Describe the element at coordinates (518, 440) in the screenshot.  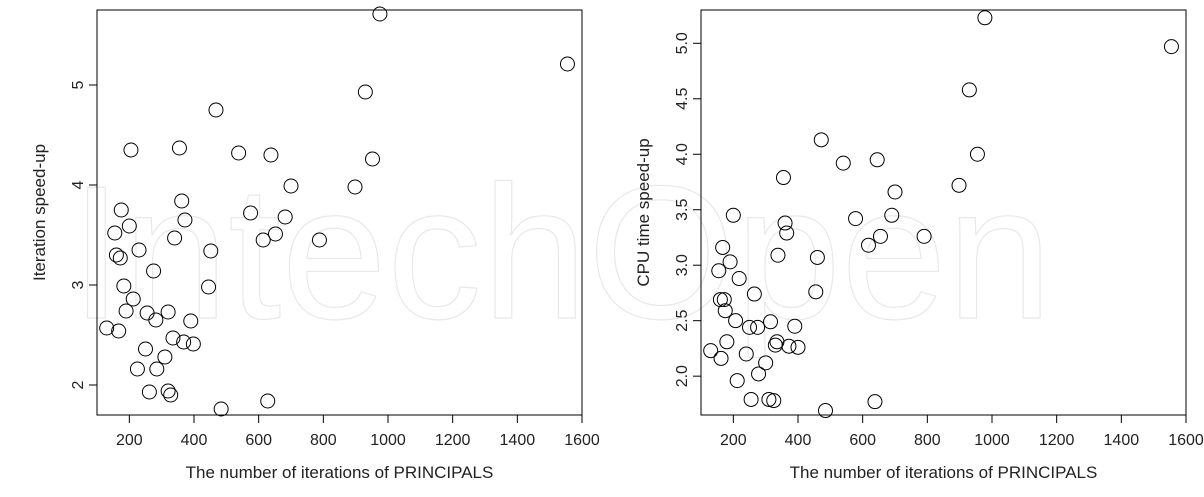
I see `x-tick-label: 1400` at that location.